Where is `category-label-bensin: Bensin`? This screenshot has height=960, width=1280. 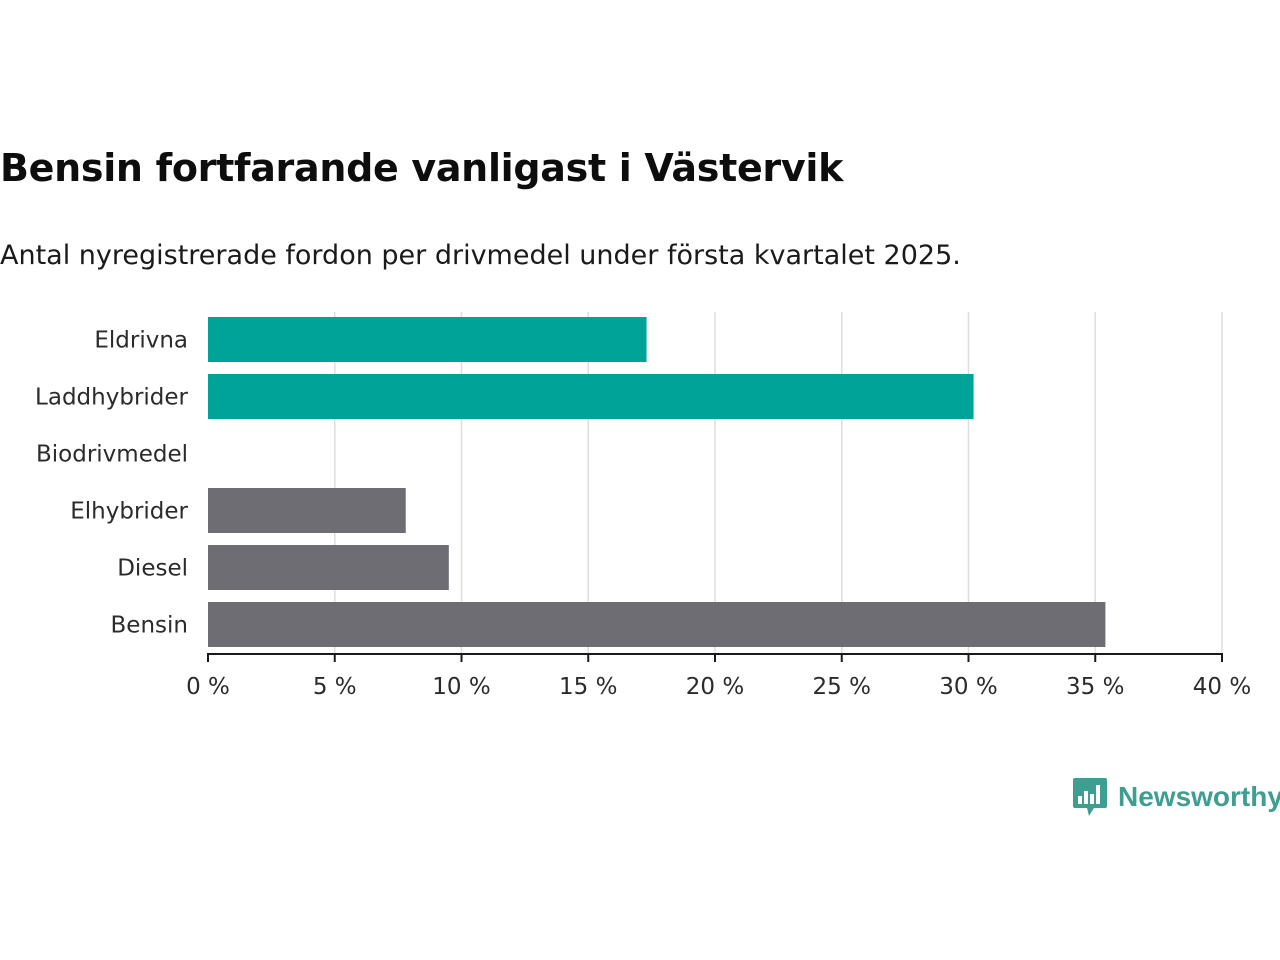 category-label-bensin: Bensin is located at coordinates (149, 626).